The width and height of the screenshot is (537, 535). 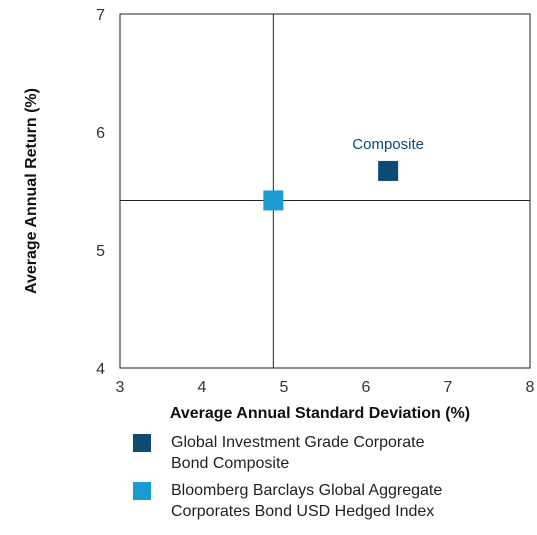 What do you see at coordinates (388, 170) in the screenshot?
I see `data-point-composite` at bounding box center [388, 170].